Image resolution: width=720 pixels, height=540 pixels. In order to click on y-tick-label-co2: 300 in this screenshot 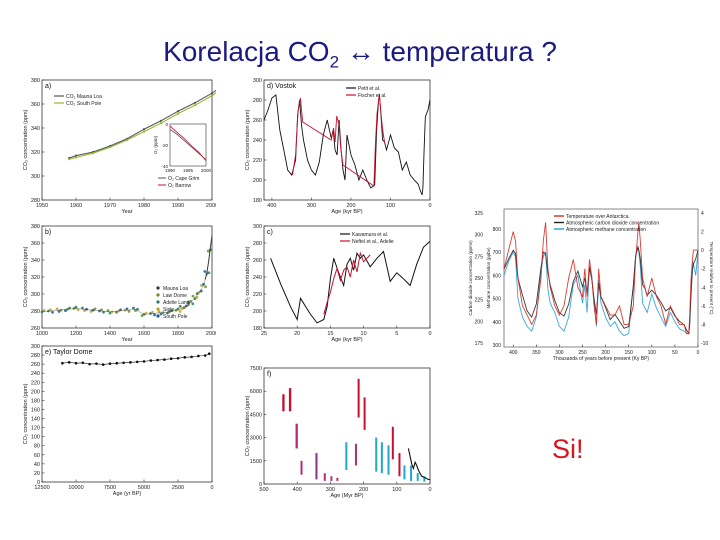, I will do `click(479, 236)`.